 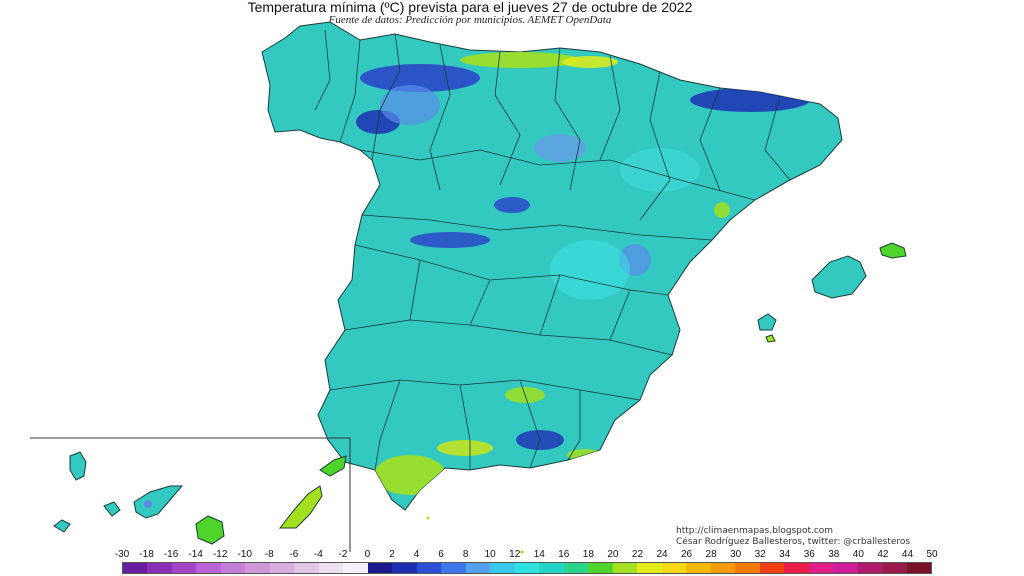 What do you see at coordinates (420, 78) in the screenshot?
I see `cold-zone-cantabrian` at bounding box center [420, 78].